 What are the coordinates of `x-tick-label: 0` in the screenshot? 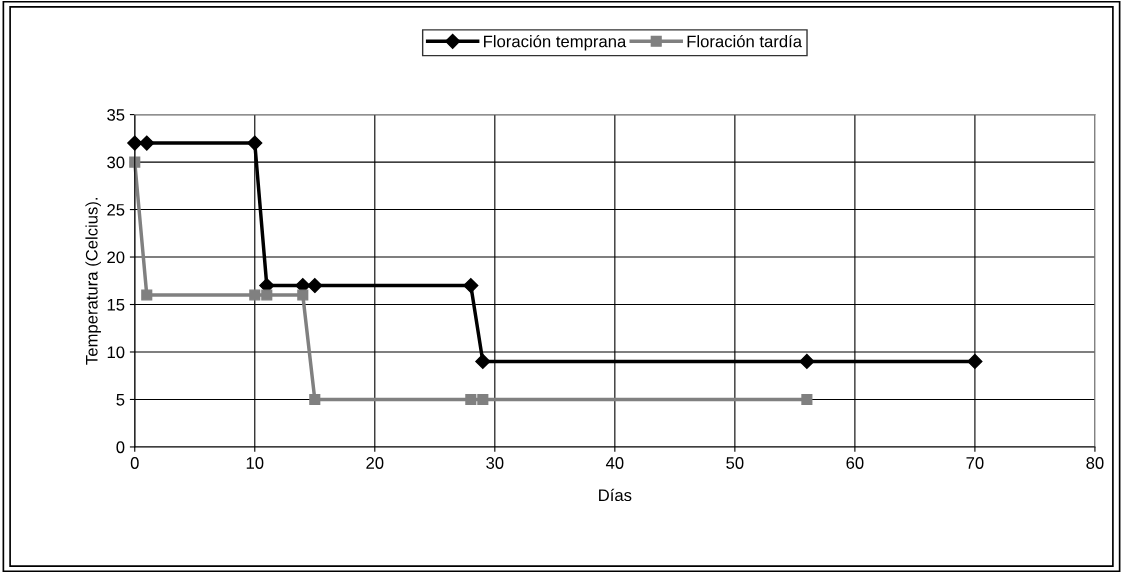 It's located at (134, 463).